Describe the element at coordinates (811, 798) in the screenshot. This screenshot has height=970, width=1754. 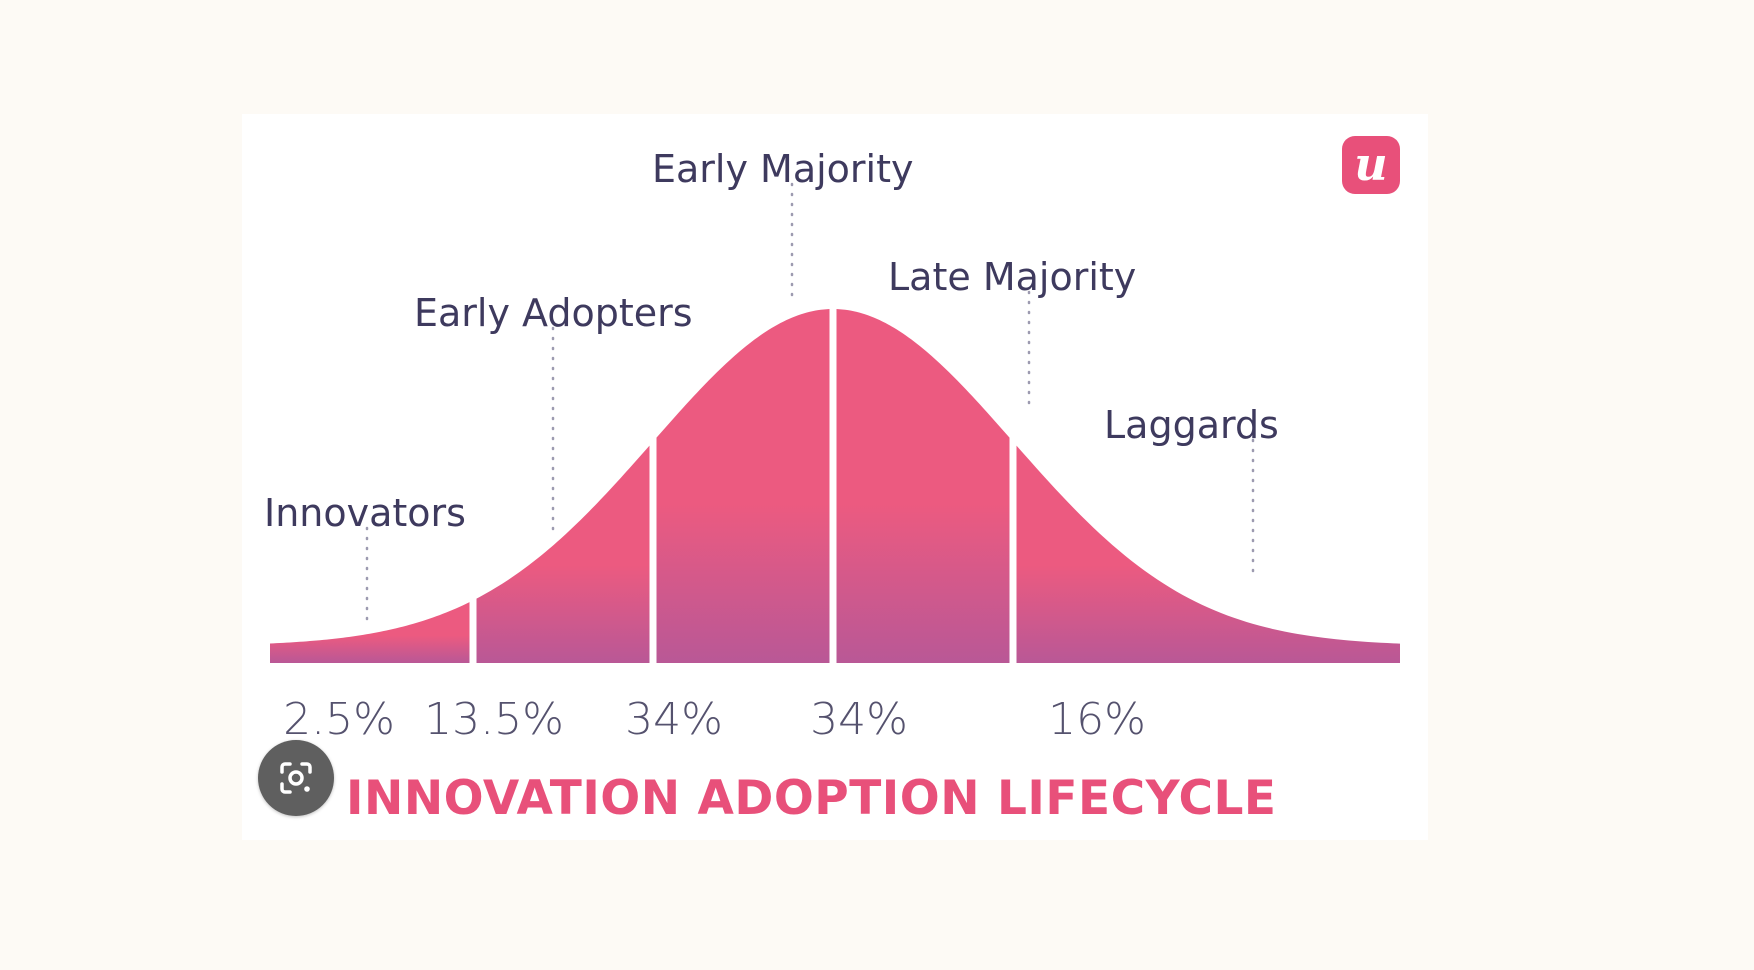
I see `chart-title: INNOVATION ADOPTION LIFECYCLE` at that location.